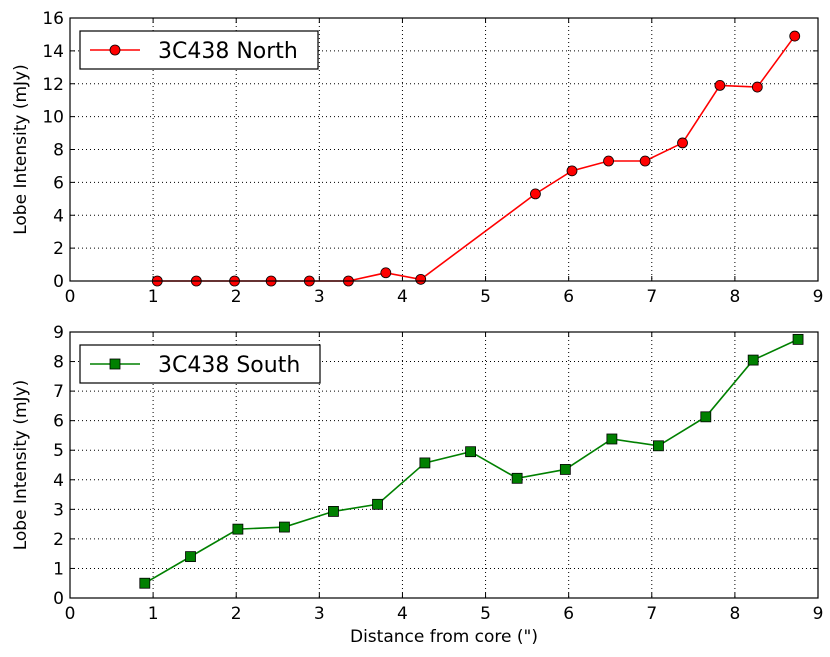 This screenshot has width=830, height=657. Describe the element at coordinates (53, 19) in the screenshot. I see `y-tick-label: 16` at that location.